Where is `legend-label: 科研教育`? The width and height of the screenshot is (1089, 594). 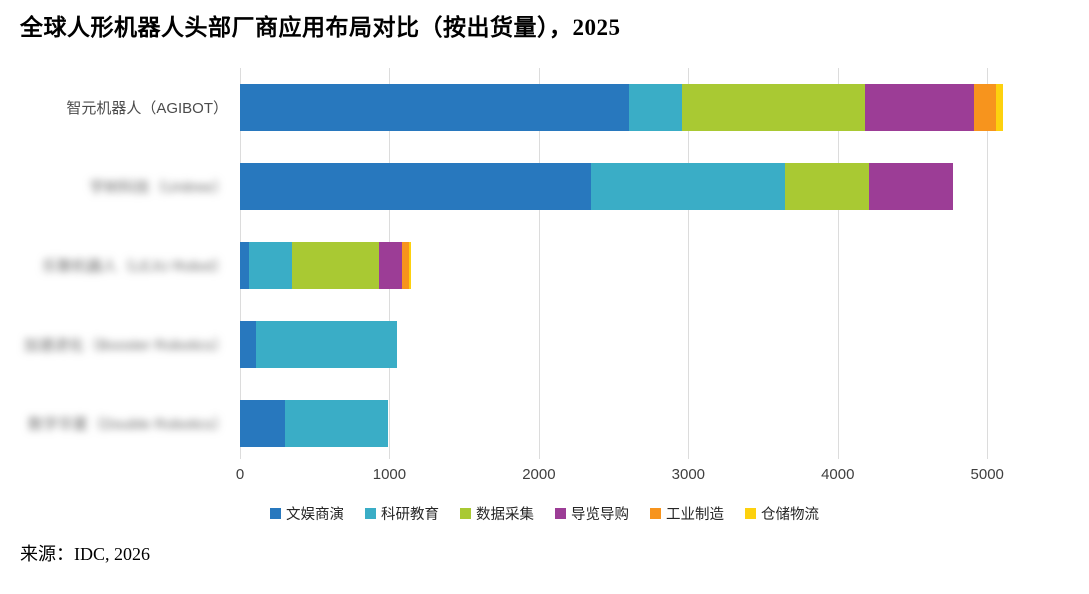 legend-label: 科研教育 is located at coordinates (410, 515).